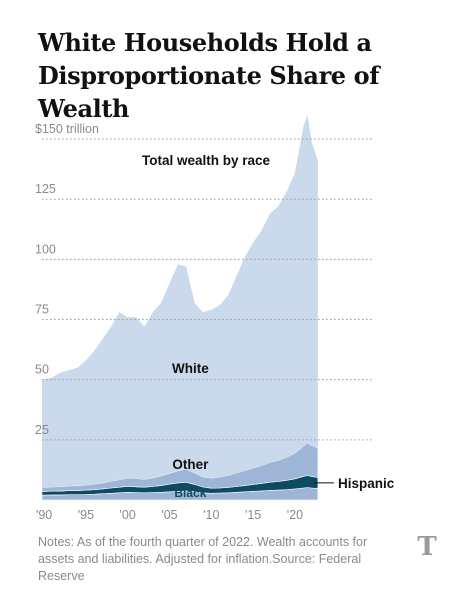  What do you see at coordinates (211, 515) in the screenshot?
I see `x-tick-label: '10` at bounding box center [211, 515].